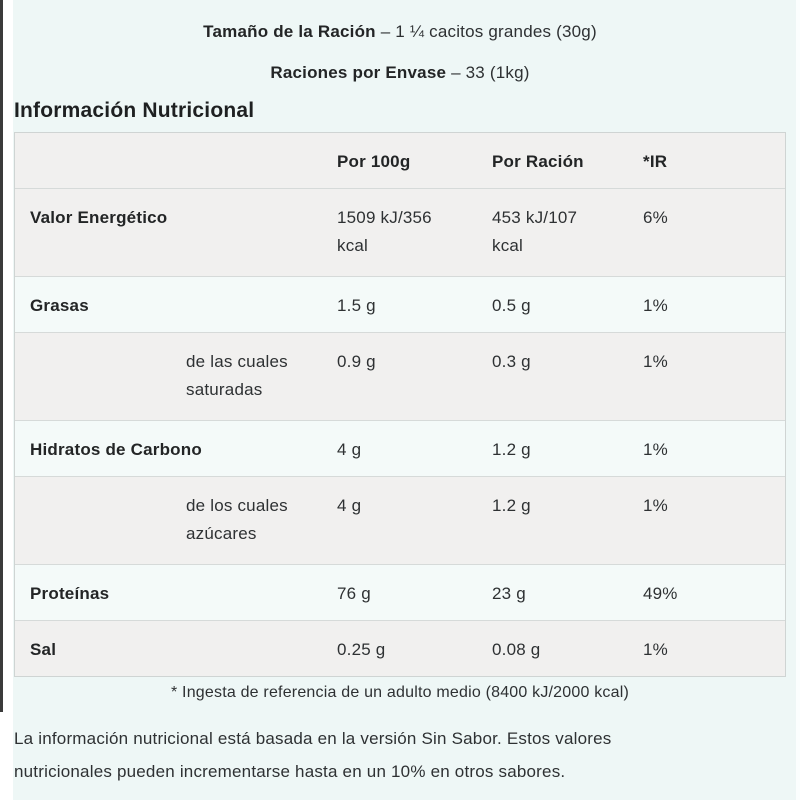  Describe the element at coordinates (655, 449) in the screenshot. I see `cell-ir-hidratos-de-carbono: 1%` at that location.